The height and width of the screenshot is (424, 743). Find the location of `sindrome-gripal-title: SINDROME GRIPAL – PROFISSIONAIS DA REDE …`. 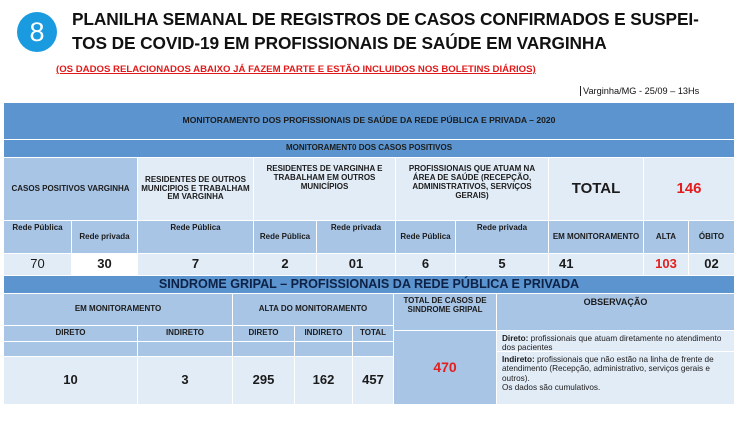

sindrome-gripal-title: SINDROME GRIPAL – PROFISSIONAIS DA REDE … is located at coordinates (369, 284).